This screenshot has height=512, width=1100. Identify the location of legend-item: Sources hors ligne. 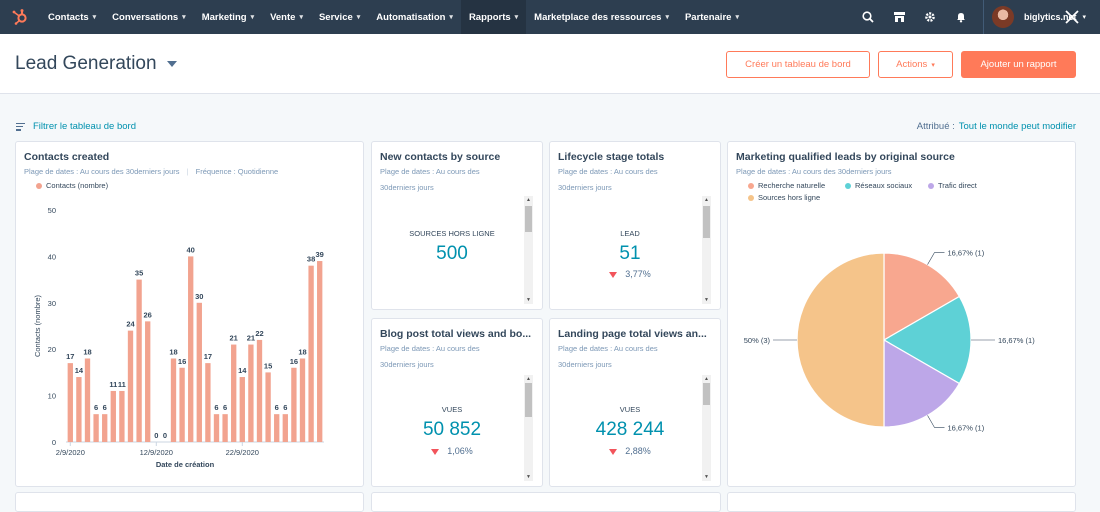
(784, 197).